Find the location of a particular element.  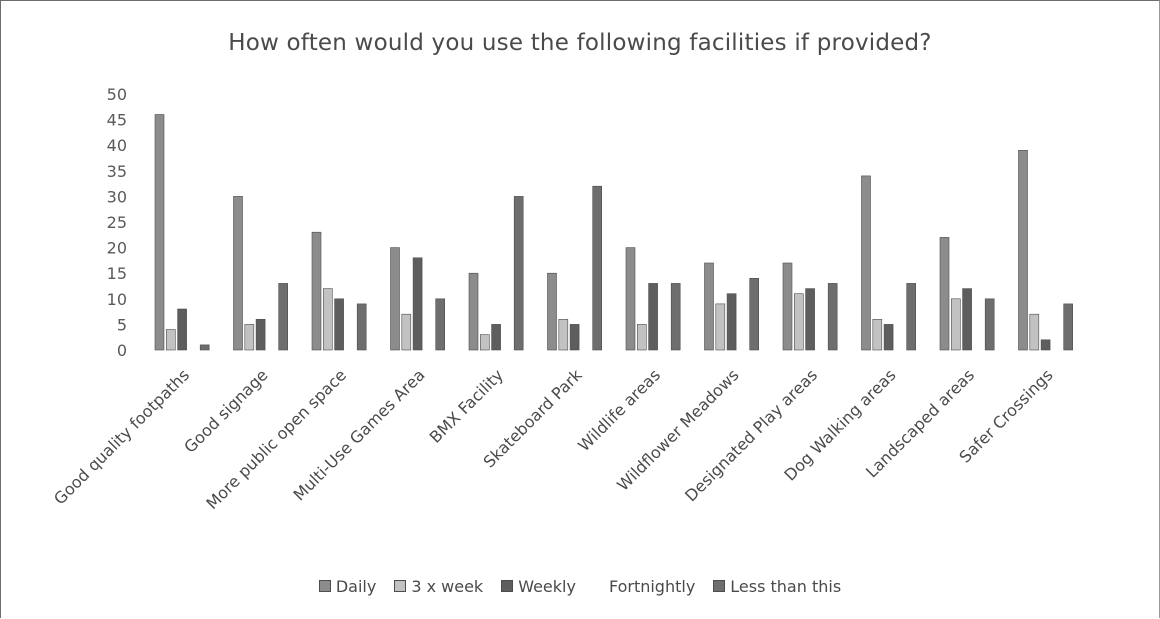

legend-item: Fortnightly is located at coordinates (644, 586).